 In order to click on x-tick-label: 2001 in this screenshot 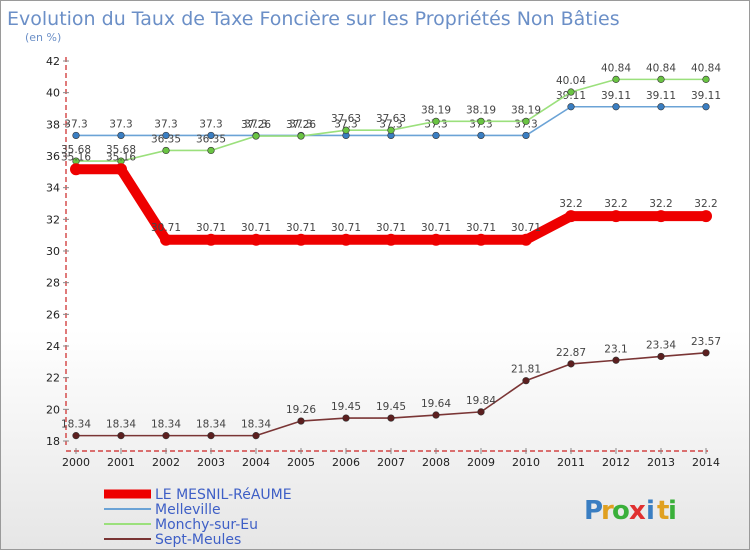, I will do `click(121, 462)`.